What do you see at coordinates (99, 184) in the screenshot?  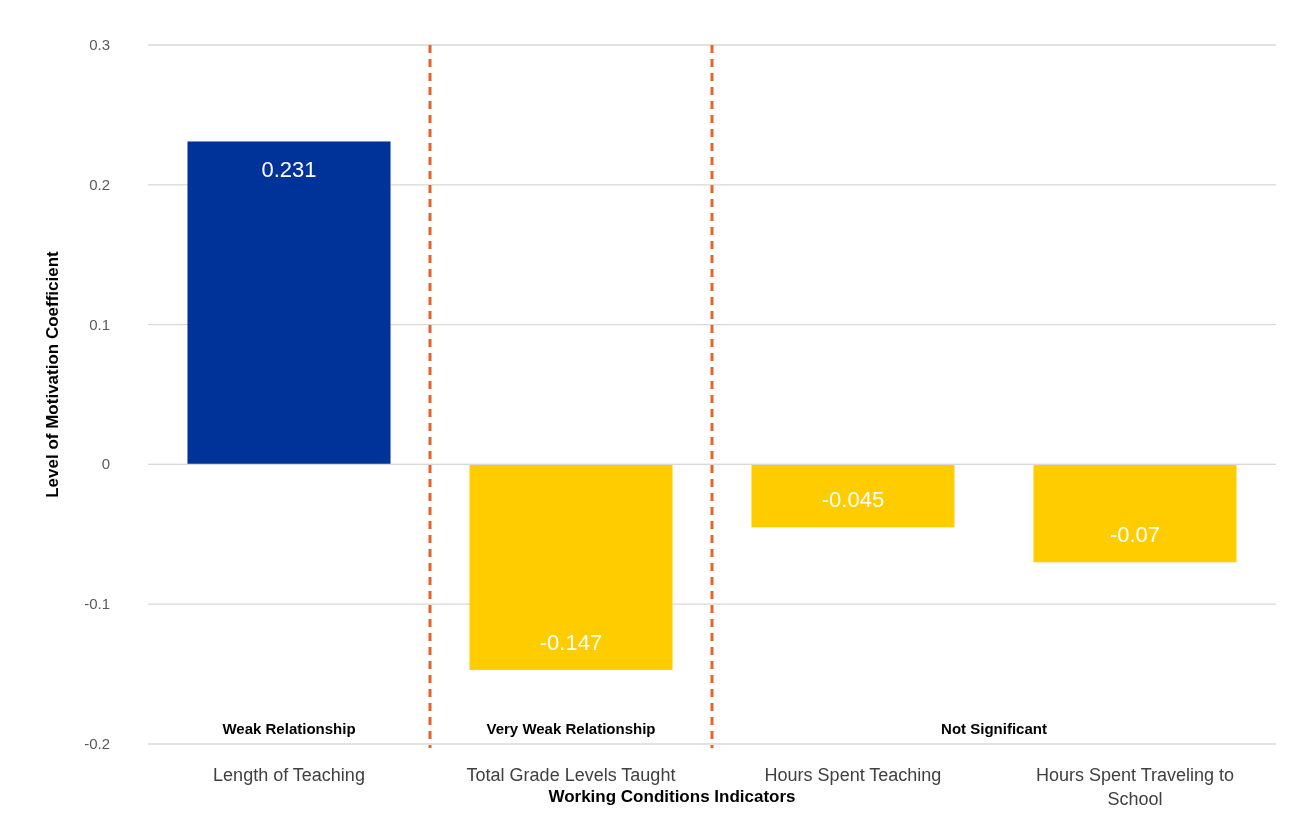 I see `y-tick-label: 0.2` at bounding box center [99, 184].